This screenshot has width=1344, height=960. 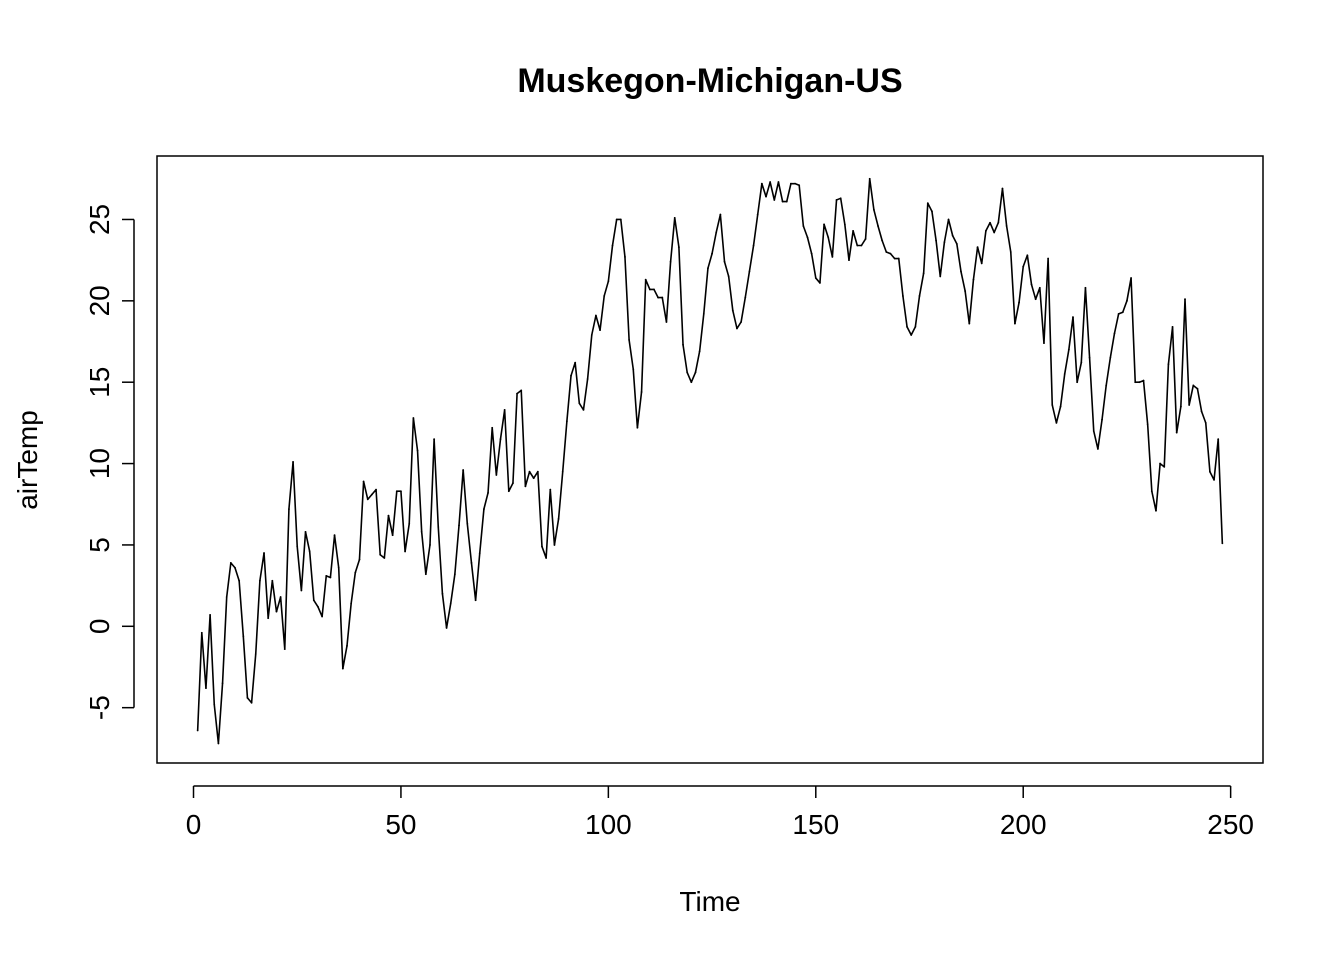 I want to click on y-tick-label: 15, so click(x=99, y=382).